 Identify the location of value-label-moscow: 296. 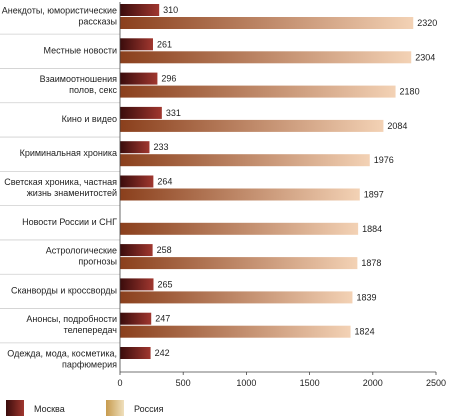
(168, 79).